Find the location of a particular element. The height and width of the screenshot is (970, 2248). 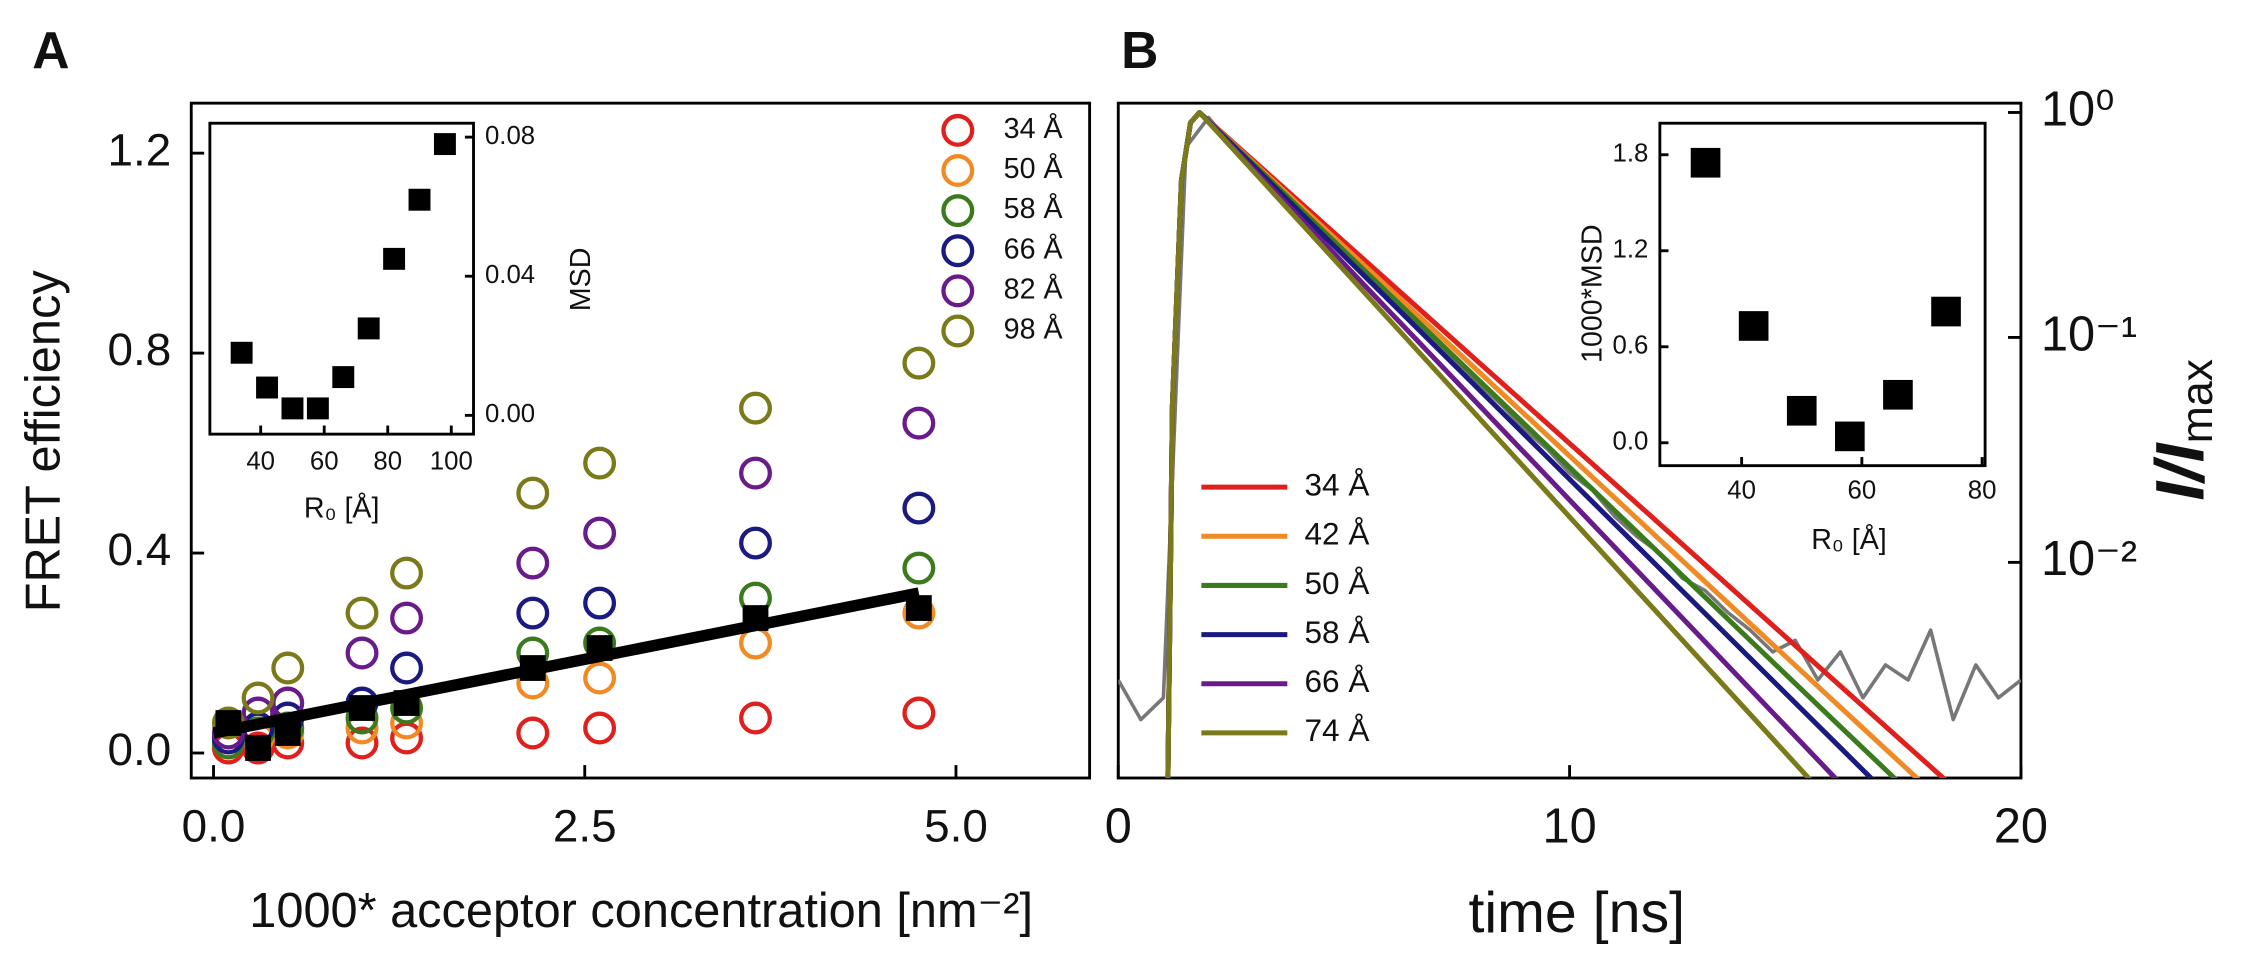

y-tick-label: 0.00 is located at coordinates (510, 414).